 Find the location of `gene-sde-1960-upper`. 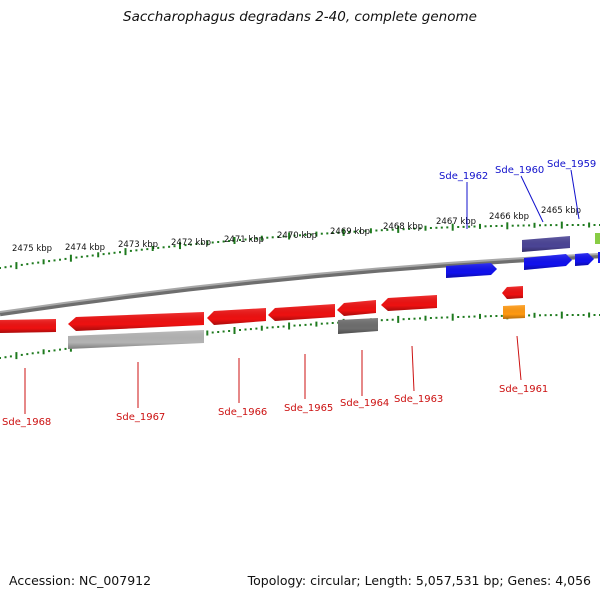

gene-sde-1960-upper is located at coordinates (546, 244).